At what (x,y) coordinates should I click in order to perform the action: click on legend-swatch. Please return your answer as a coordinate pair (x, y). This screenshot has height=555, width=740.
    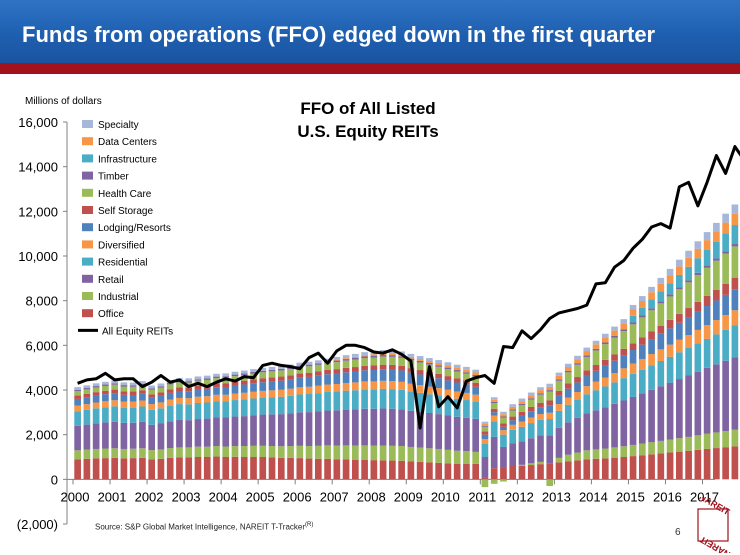
    Looking at the image, I should click on (87, 175).